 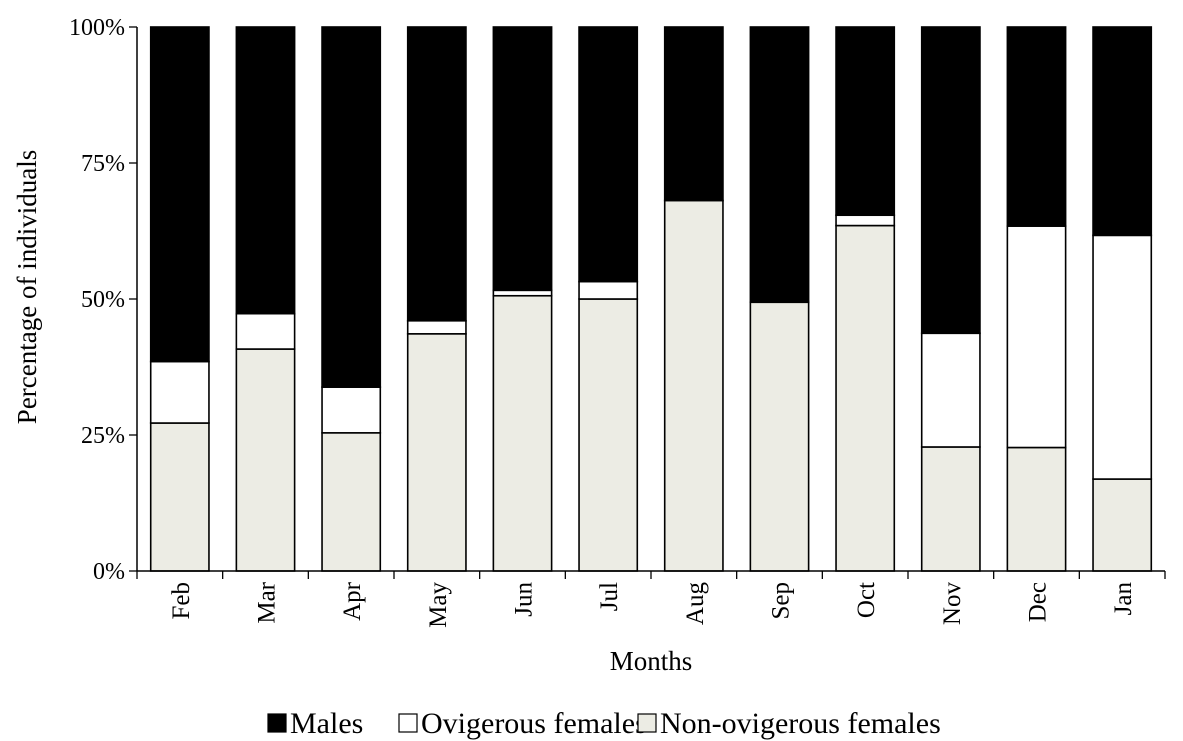 What do you see at coordinates (608, 290) in the screenshot?
I see `bar-jul-seg1` at bounding box center [608, 290].